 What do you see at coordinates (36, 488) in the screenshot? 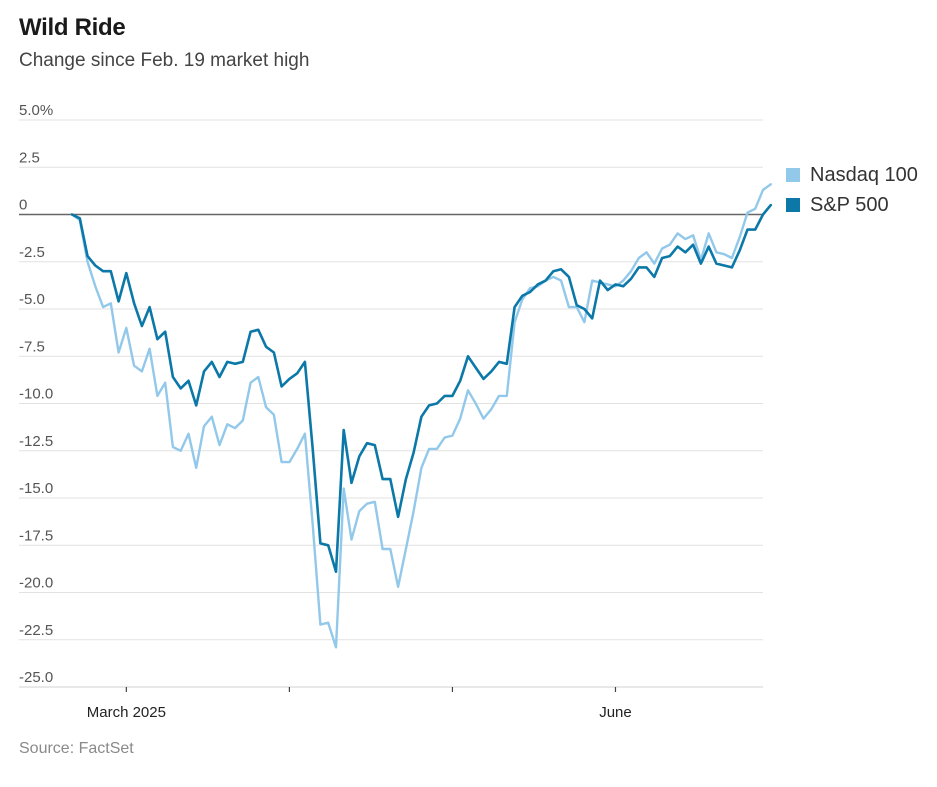
I see `y-tick-label: -15.0` at bounding box center [36, 488].